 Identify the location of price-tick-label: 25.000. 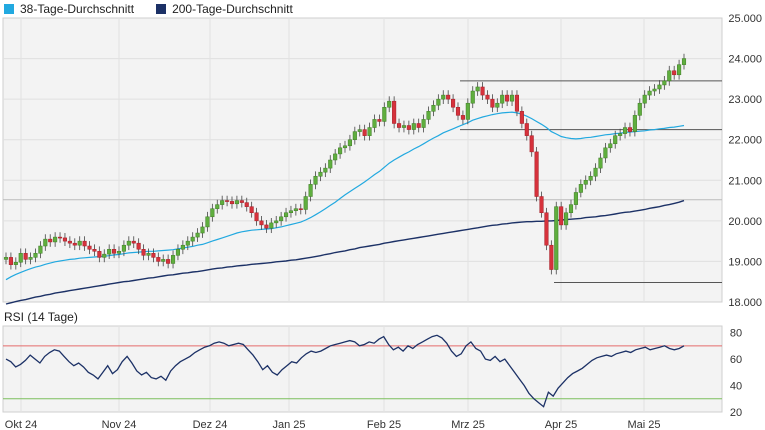
(745, 19).